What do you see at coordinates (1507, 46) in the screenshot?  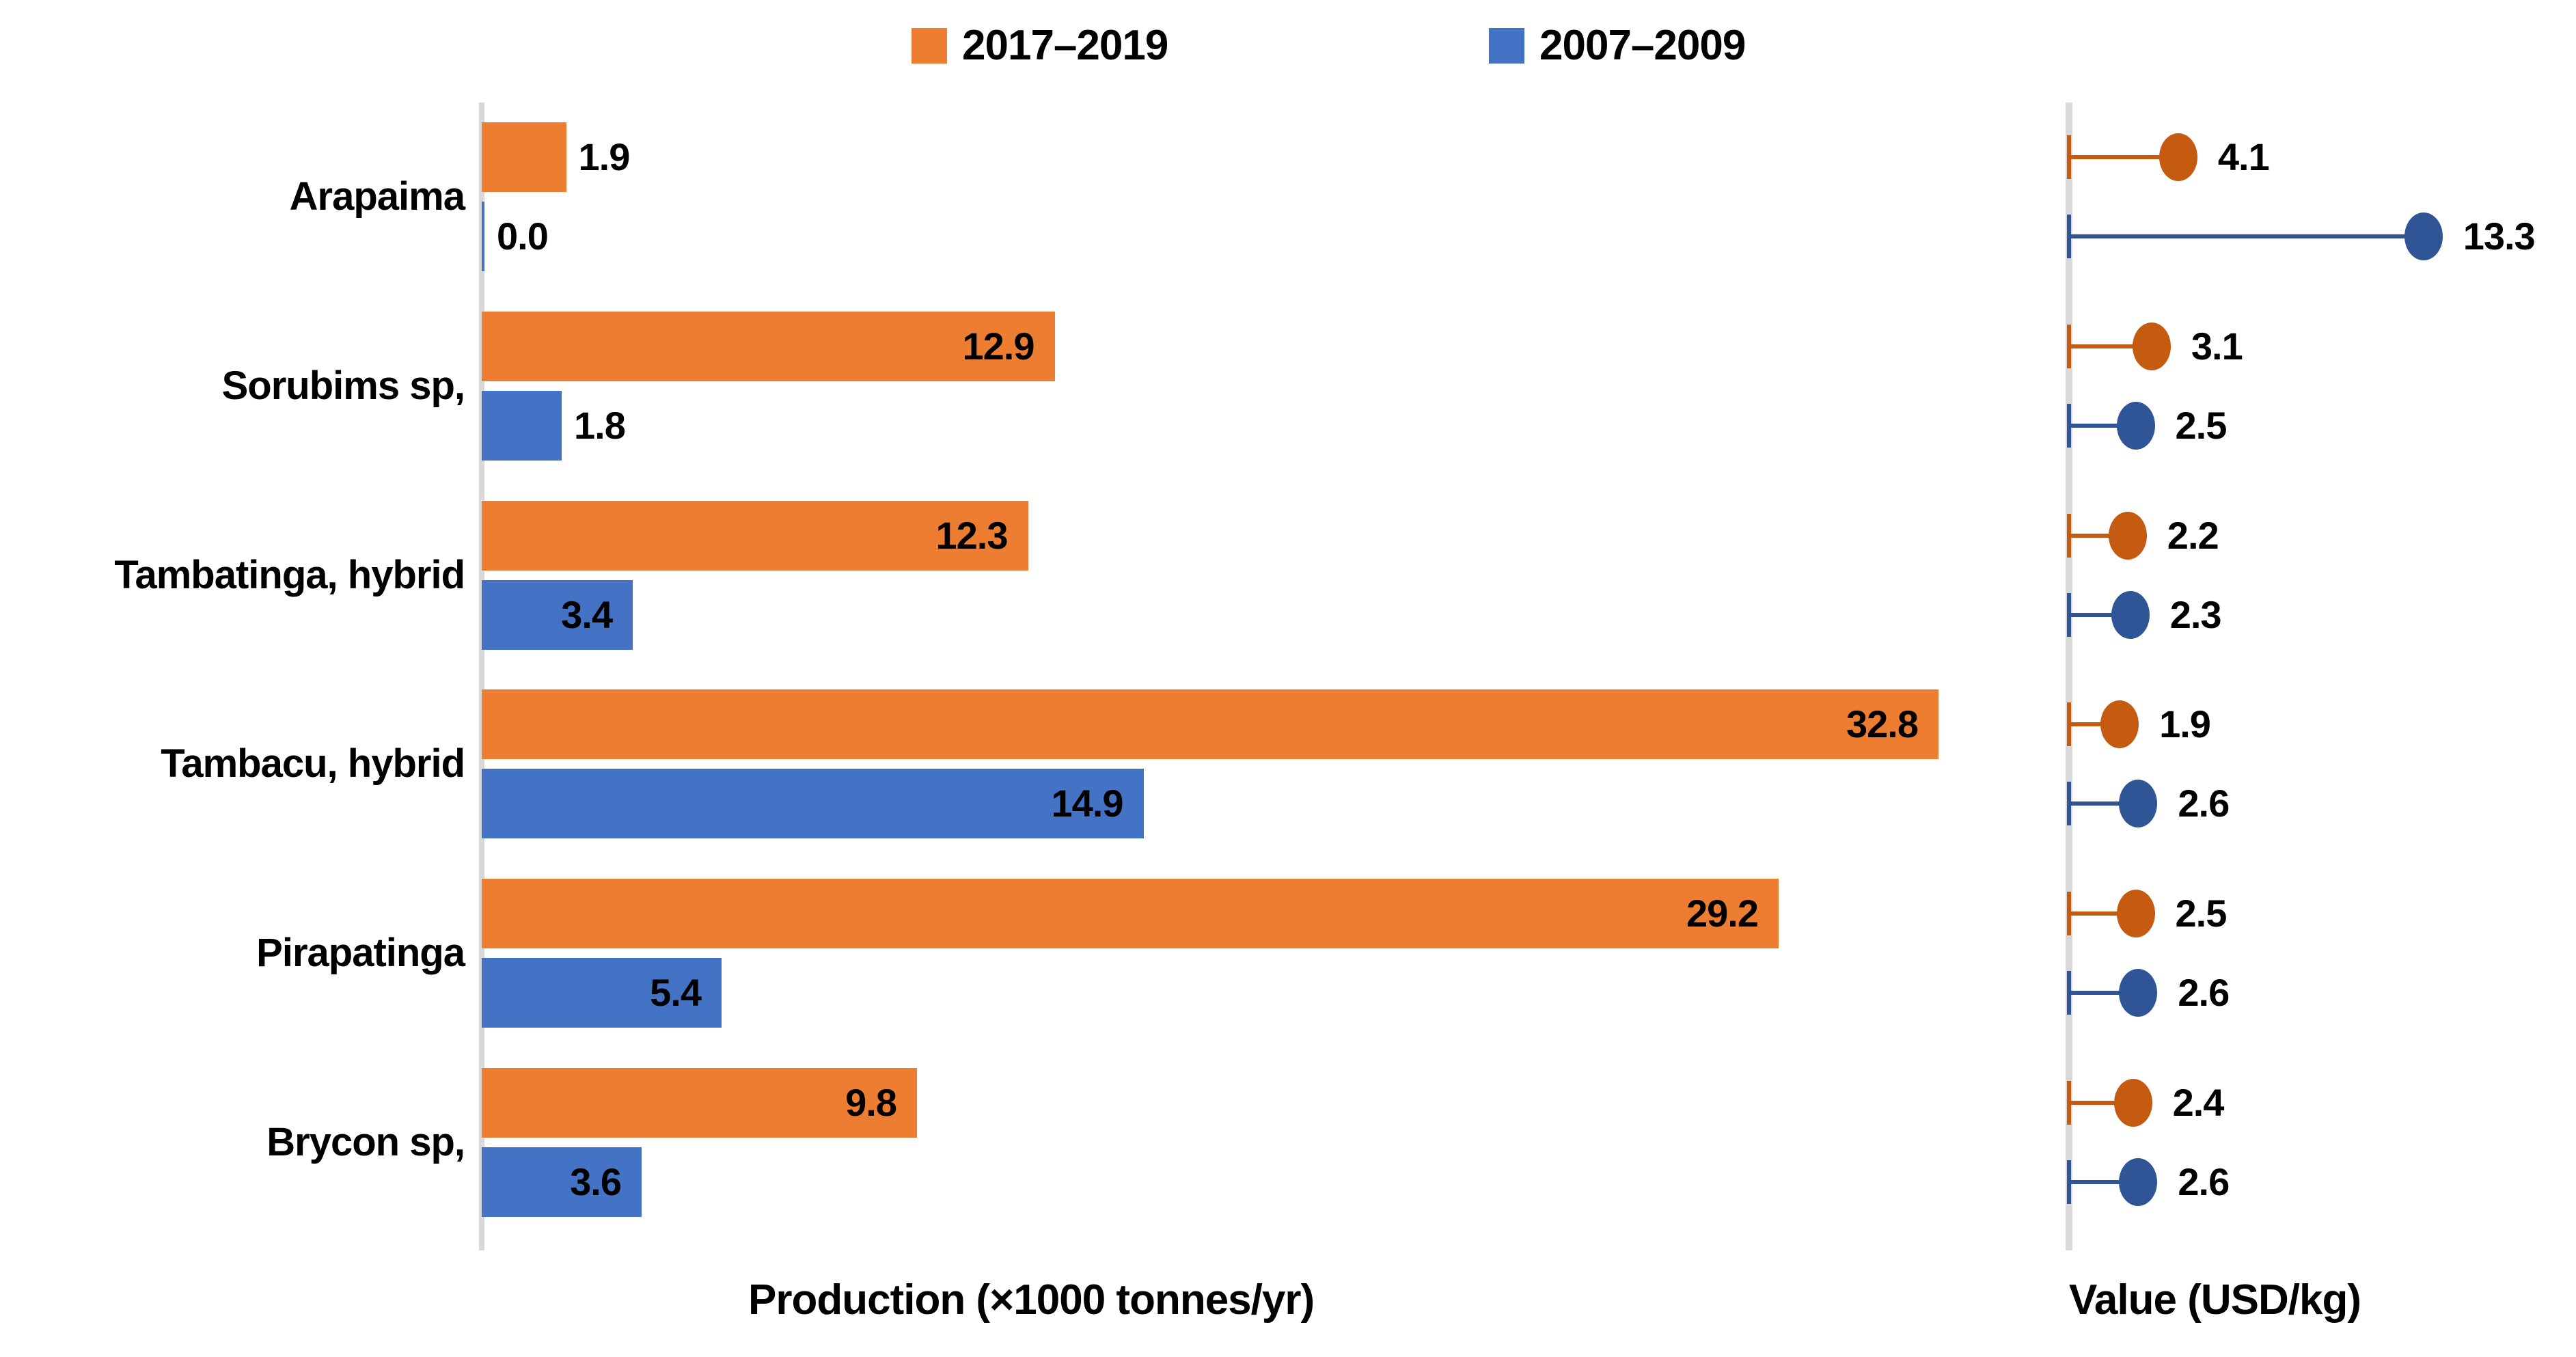 I see `legend-swatch-2007-2009` at bounding box center [1507, 46].